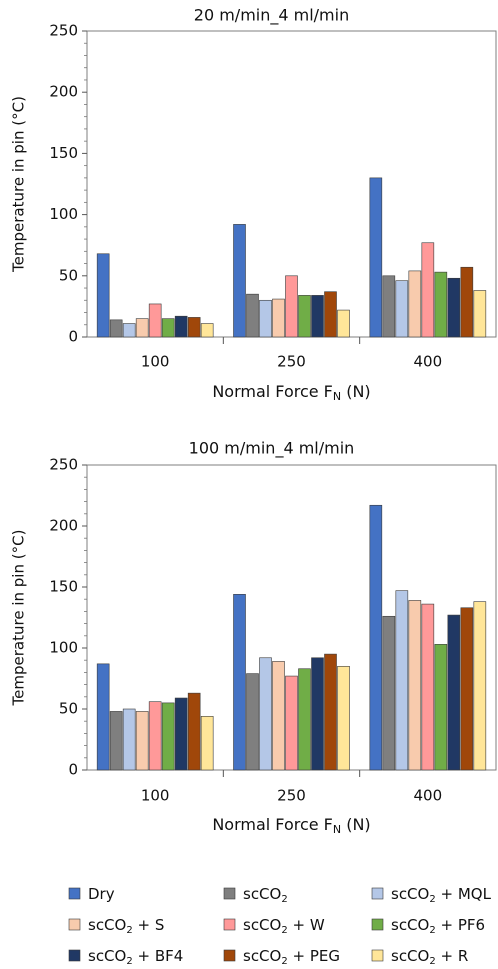 This screenshot has width=498, height=969. What do you see at coordinates (73, 770) in the screenshot?
I see `y-tick-label: 0` at bounding box center [73, 770].